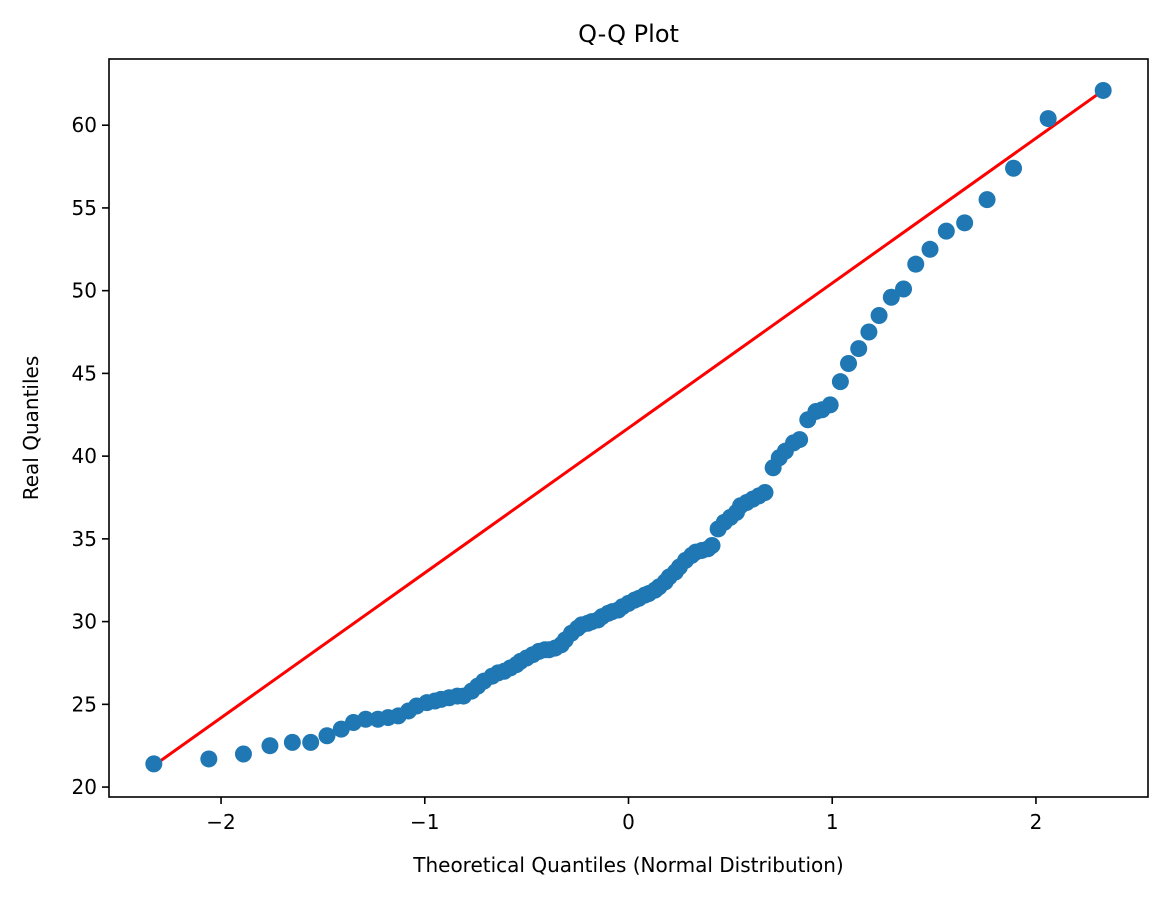  What do you see at coordinates (220, 822) in the screenshot?
I see `x-tick-label: −2` at bounding box center [220, 822].